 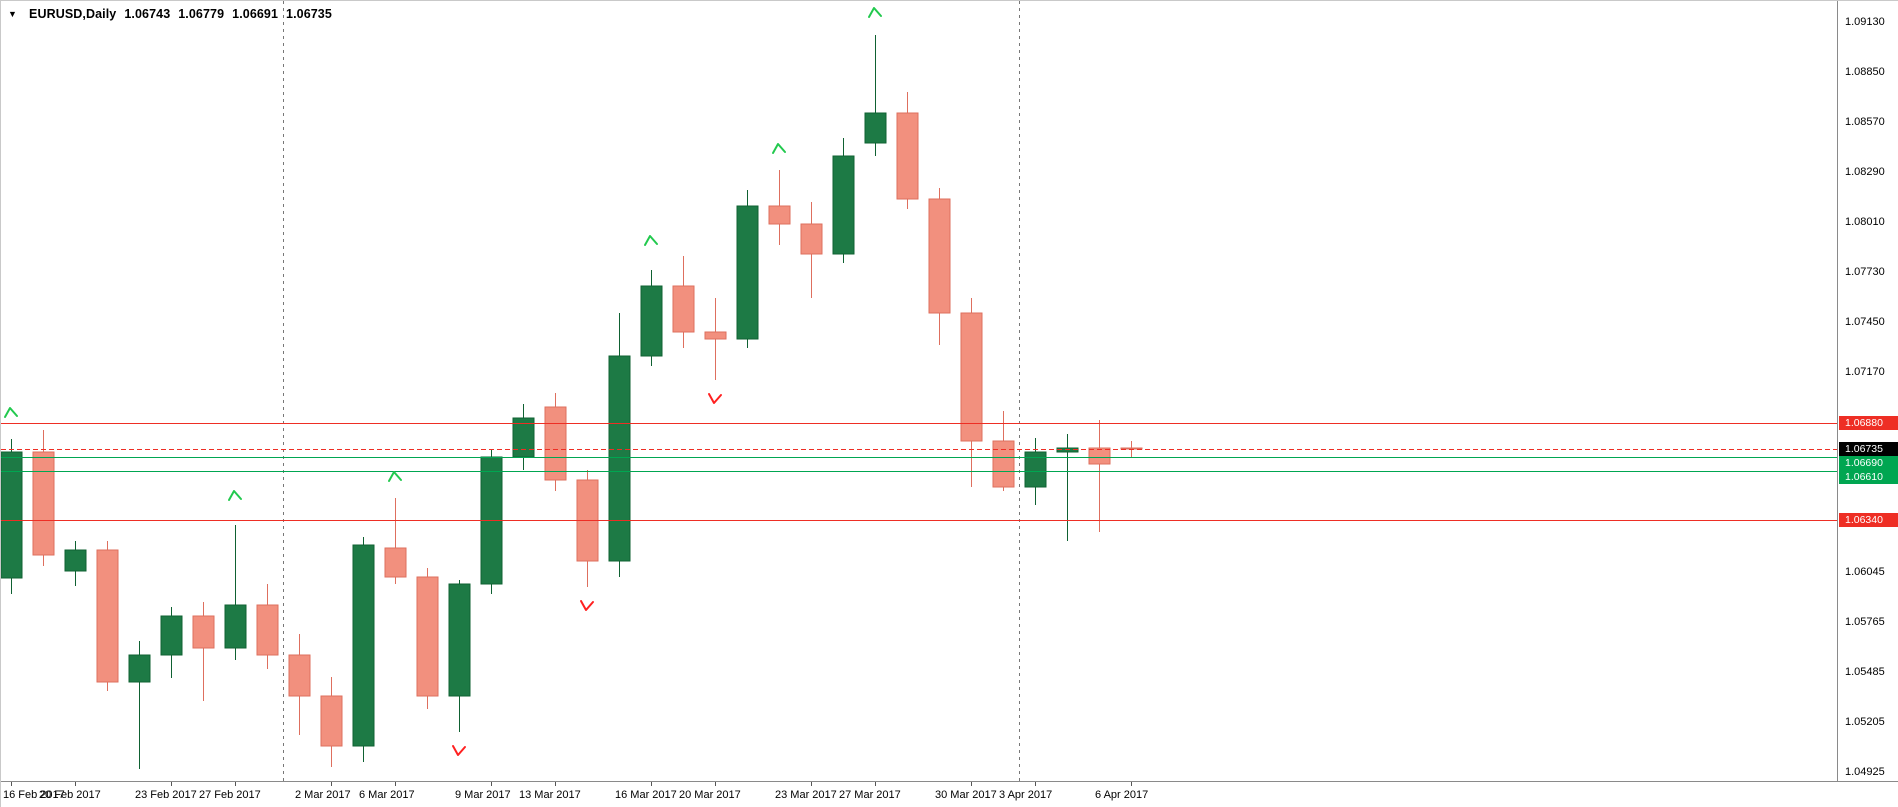 I want to click on candle-7-mar-2017, so click(x=427, y=638).